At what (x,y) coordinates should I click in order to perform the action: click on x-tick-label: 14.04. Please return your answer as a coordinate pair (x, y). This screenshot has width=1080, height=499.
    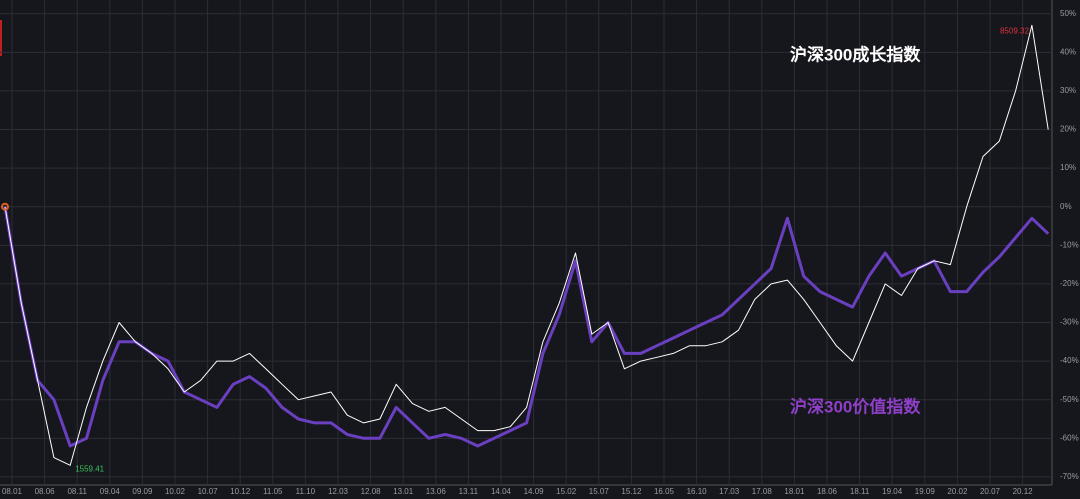
    Looking at the image, I should click on (501, 491).